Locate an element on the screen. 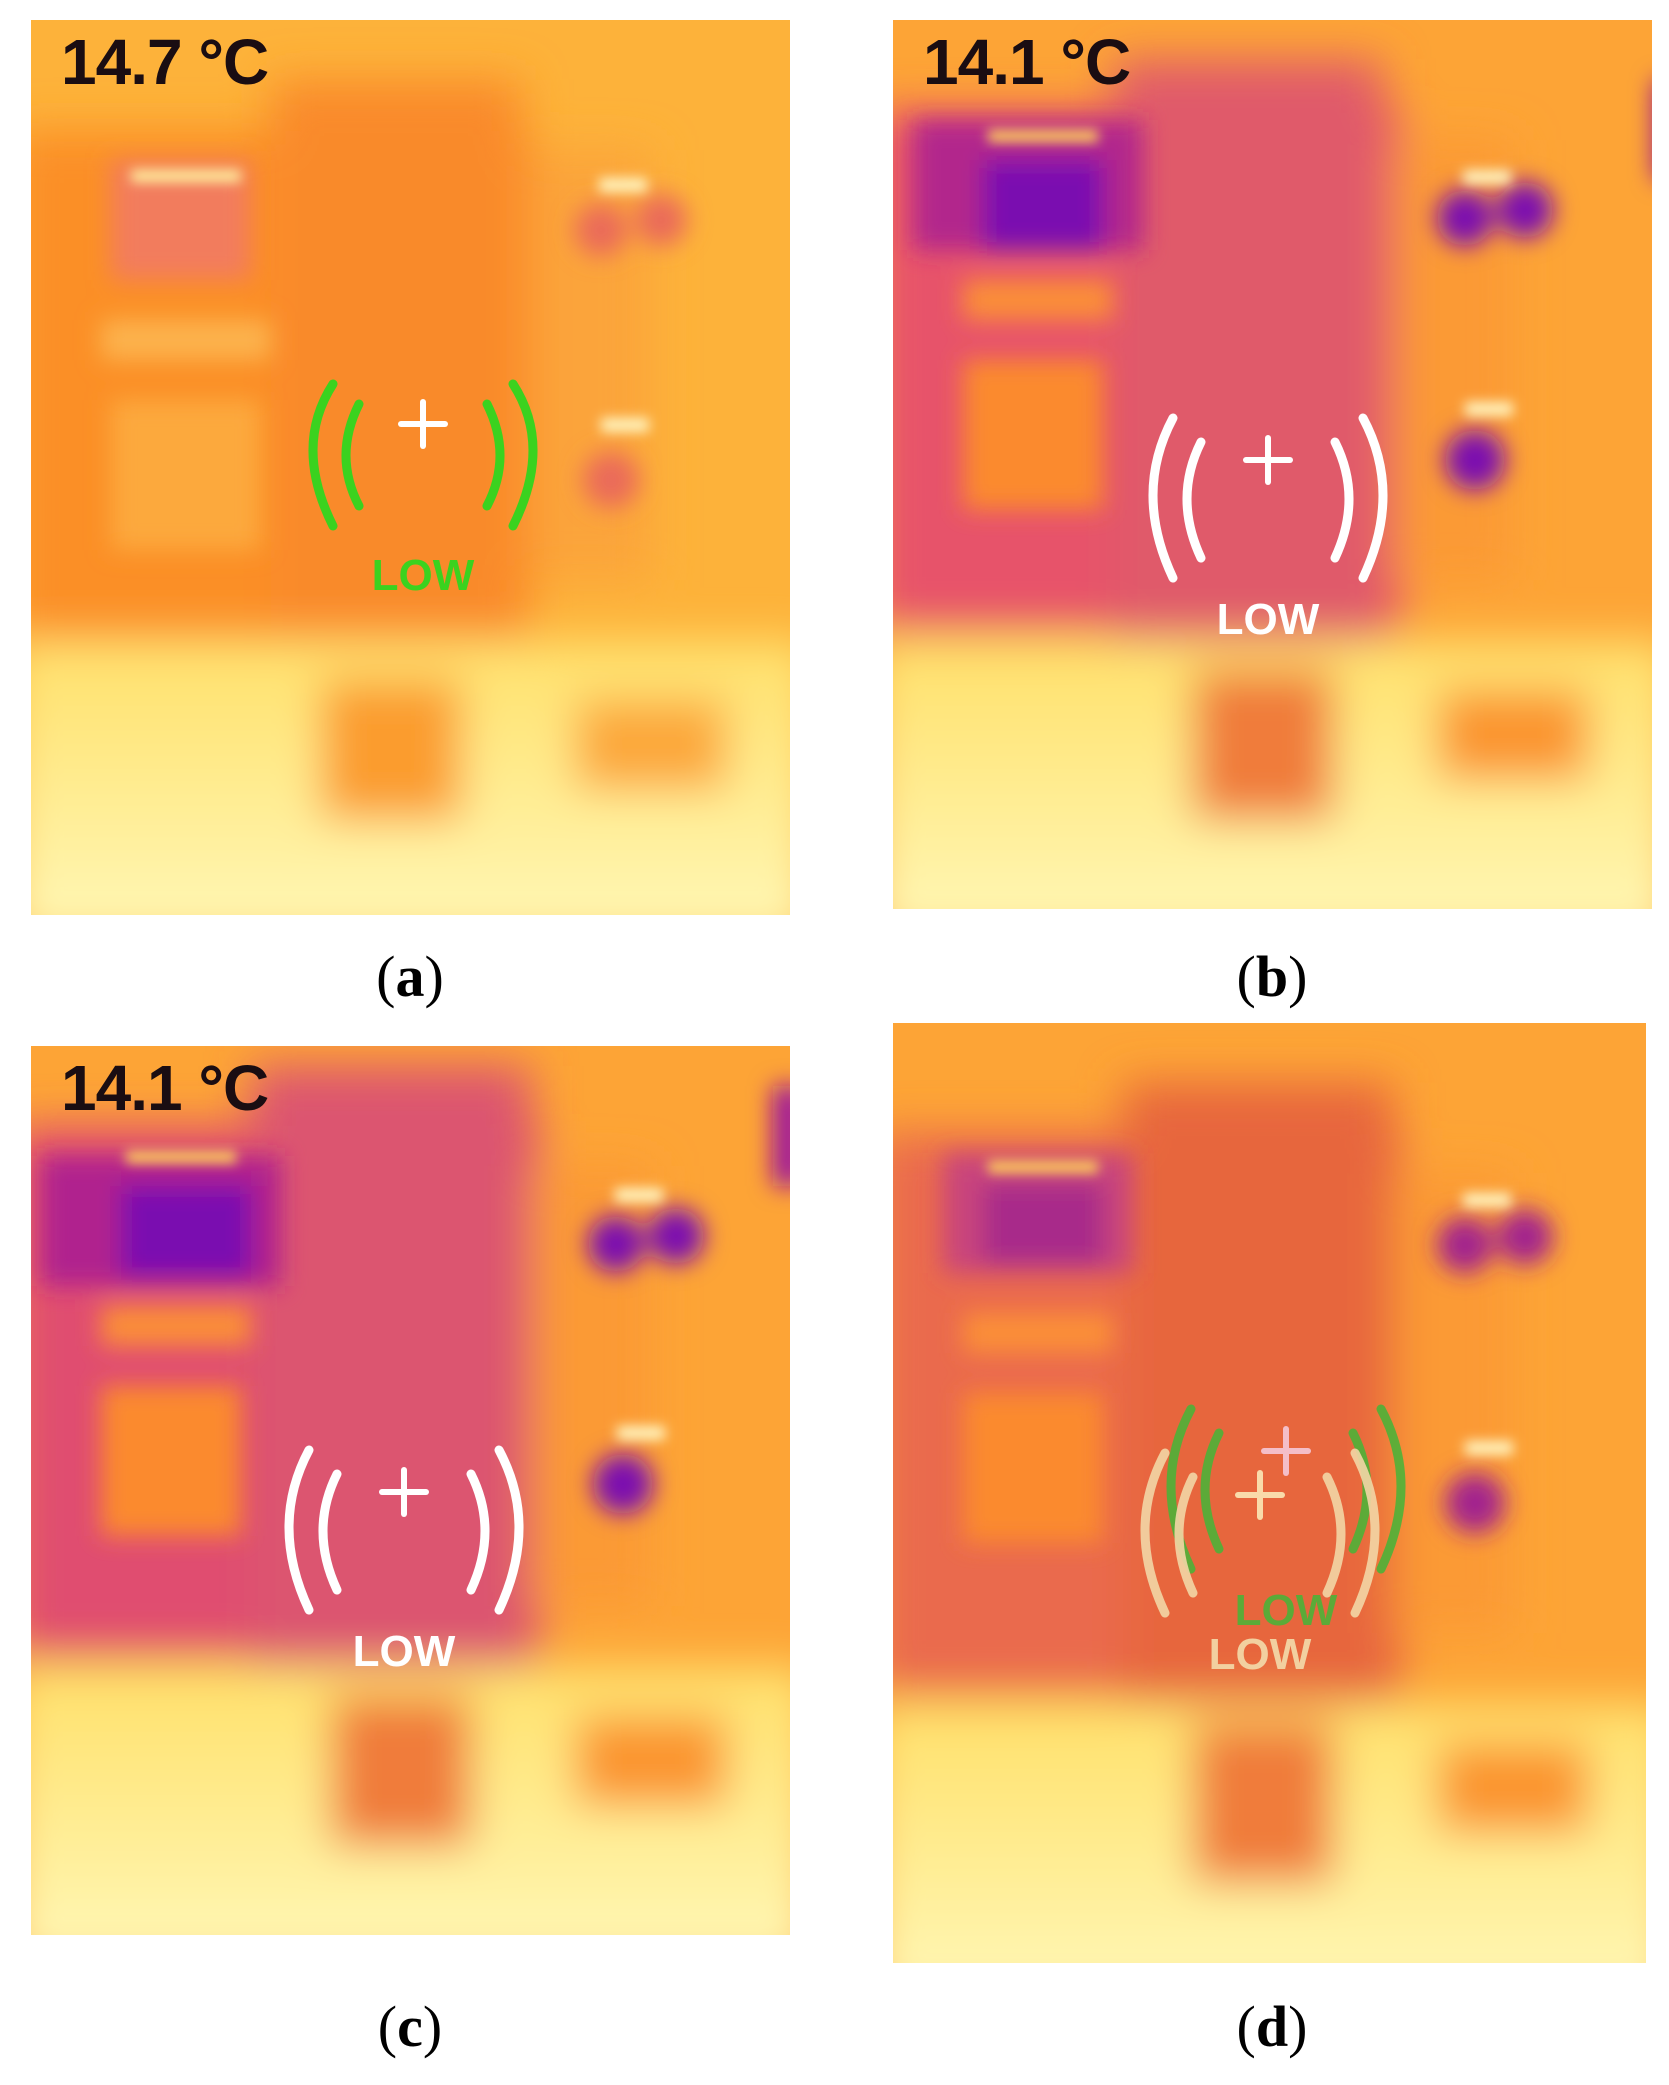 This screenshot has height=2085, width=1669. caption-b: (b) is located at coordinates (1272, 976).